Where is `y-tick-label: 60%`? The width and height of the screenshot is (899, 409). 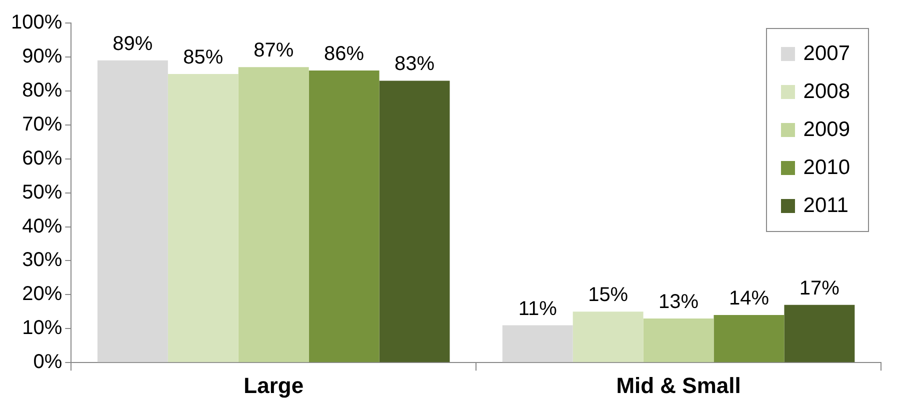 y-tick-label: 60% is located at coordinates (42, 158).